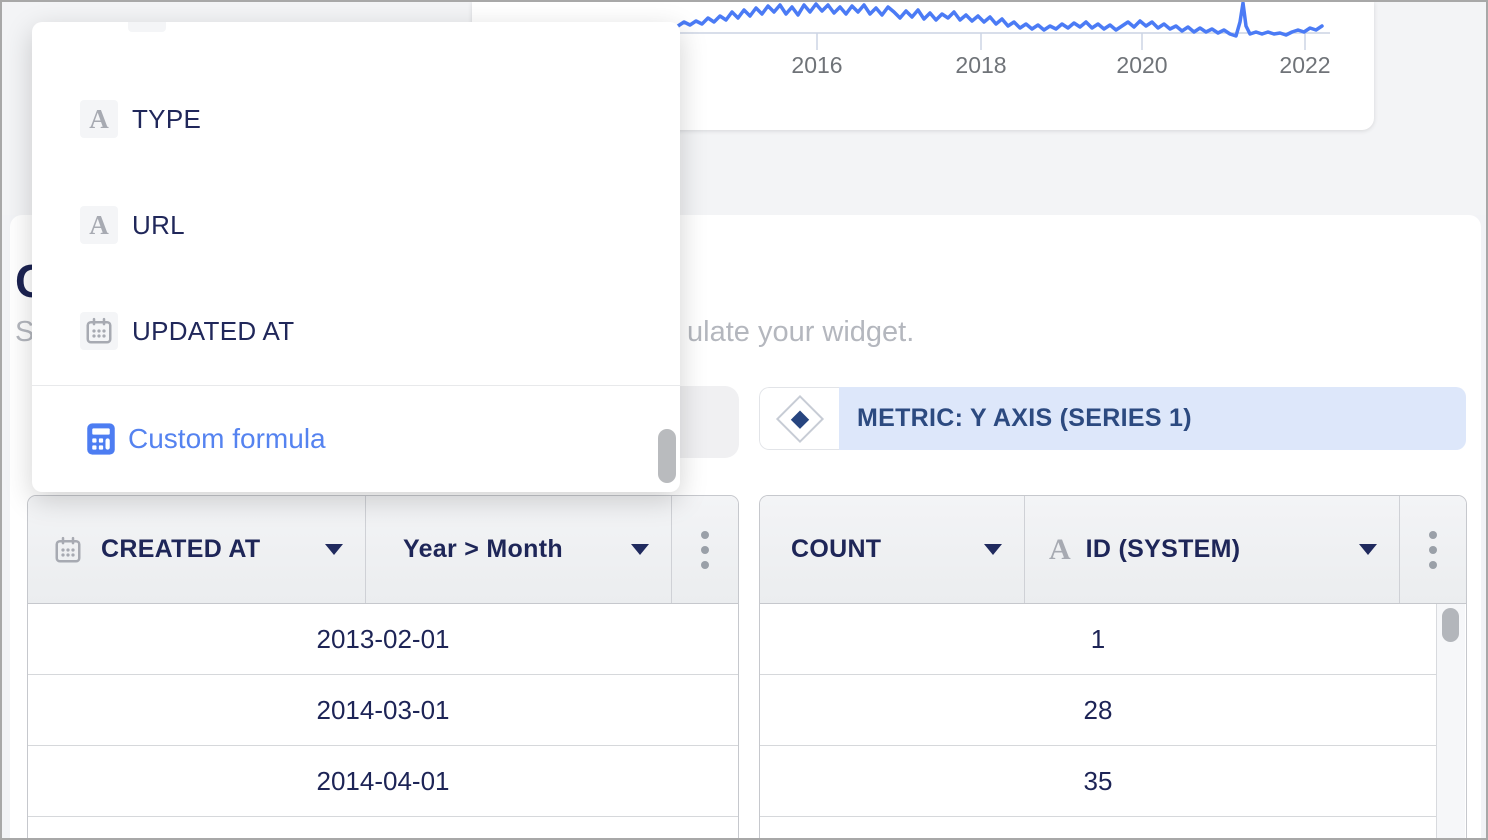  Describe the element at coordinates (816, 65) in the screenshot. I see `svg-text: 2016` at that location.